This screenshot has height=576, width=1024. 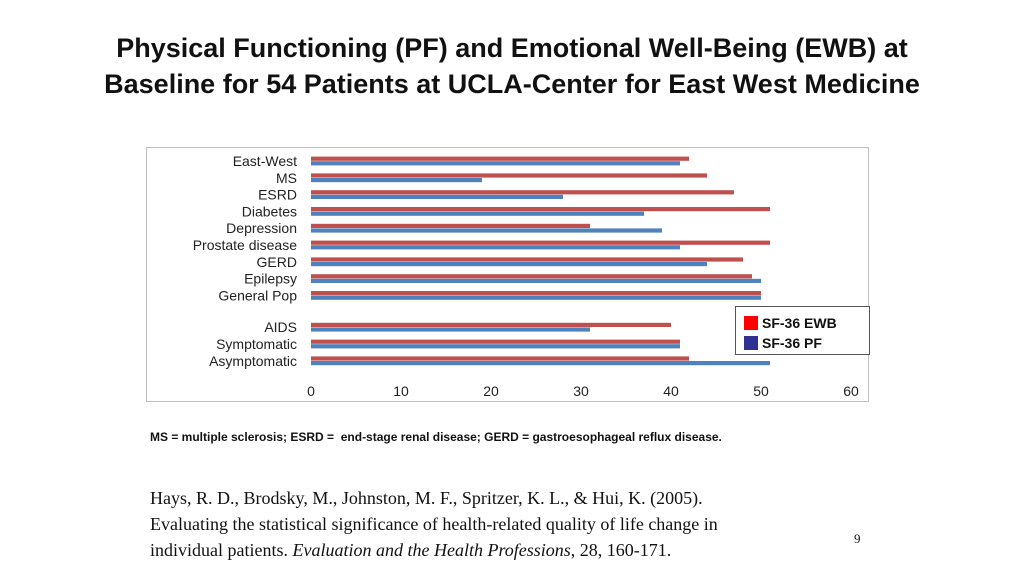 What do you see at coordinates (495, 247) in the screenshot?
I see `bar-pf-prostate-disease` at bounding box center [495, 247].